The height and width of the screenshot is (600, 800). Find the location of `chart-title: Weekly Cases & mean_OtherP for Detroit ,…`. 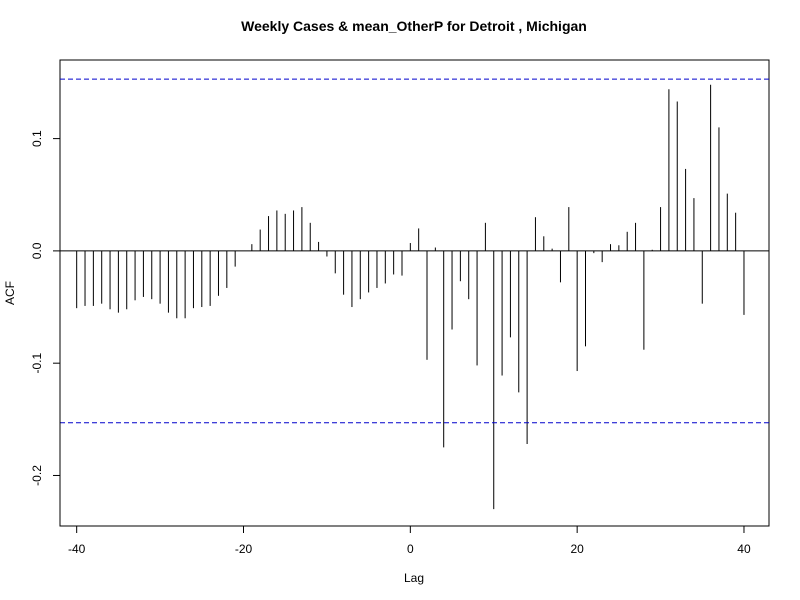

chart-title: Weekly Cases & mean_OtherP for Detroit ,… is located at coordinates (414, 26).